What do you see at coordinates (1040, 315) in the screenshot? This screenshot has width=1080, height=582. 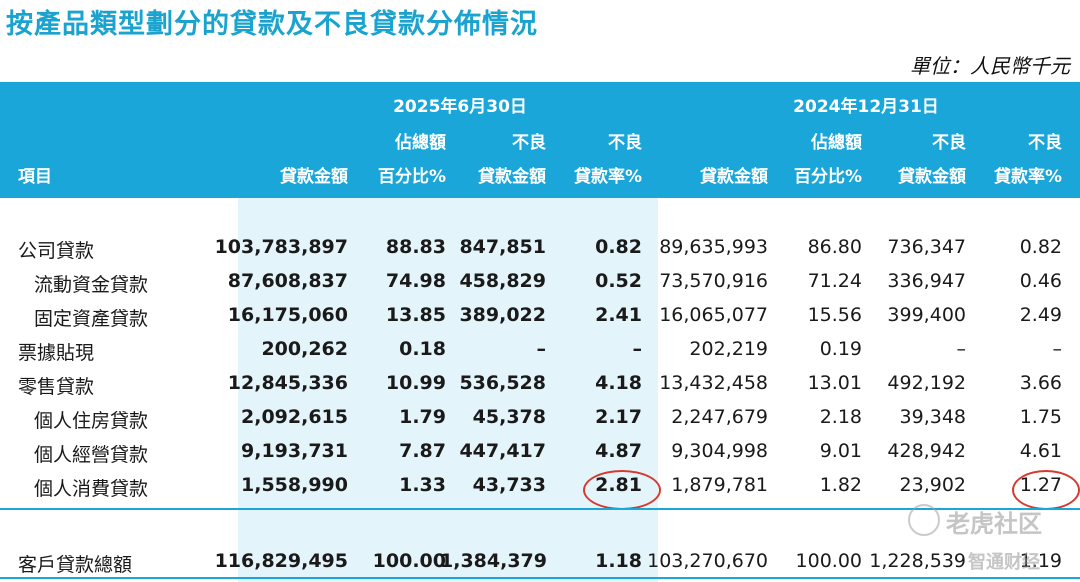 I see `npl-ratio-2024: 2.49` at bounding box center [1040, 315].